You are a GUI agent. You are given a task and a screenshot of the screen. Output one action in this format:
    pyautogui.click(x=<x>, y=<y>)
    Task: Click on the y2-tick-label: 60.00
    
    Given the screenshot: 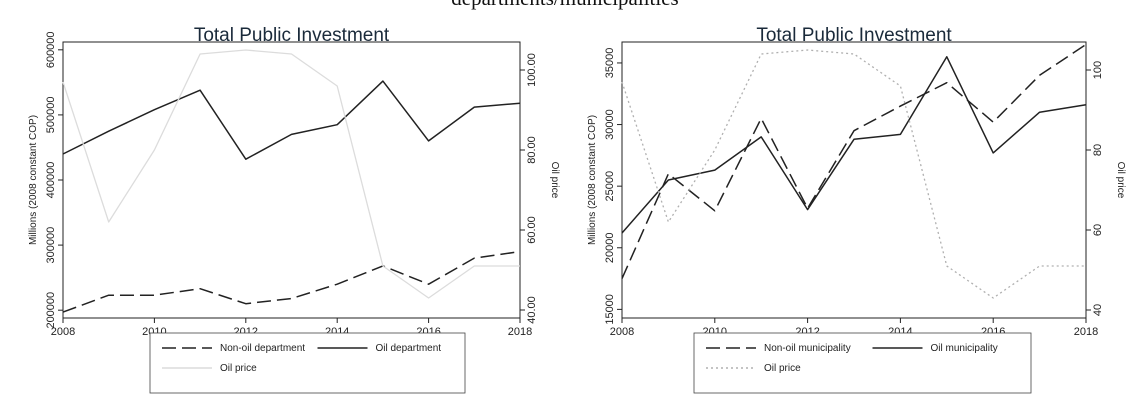 What is the action you would take?
    pyautogui.click(x=532, y=230)
    